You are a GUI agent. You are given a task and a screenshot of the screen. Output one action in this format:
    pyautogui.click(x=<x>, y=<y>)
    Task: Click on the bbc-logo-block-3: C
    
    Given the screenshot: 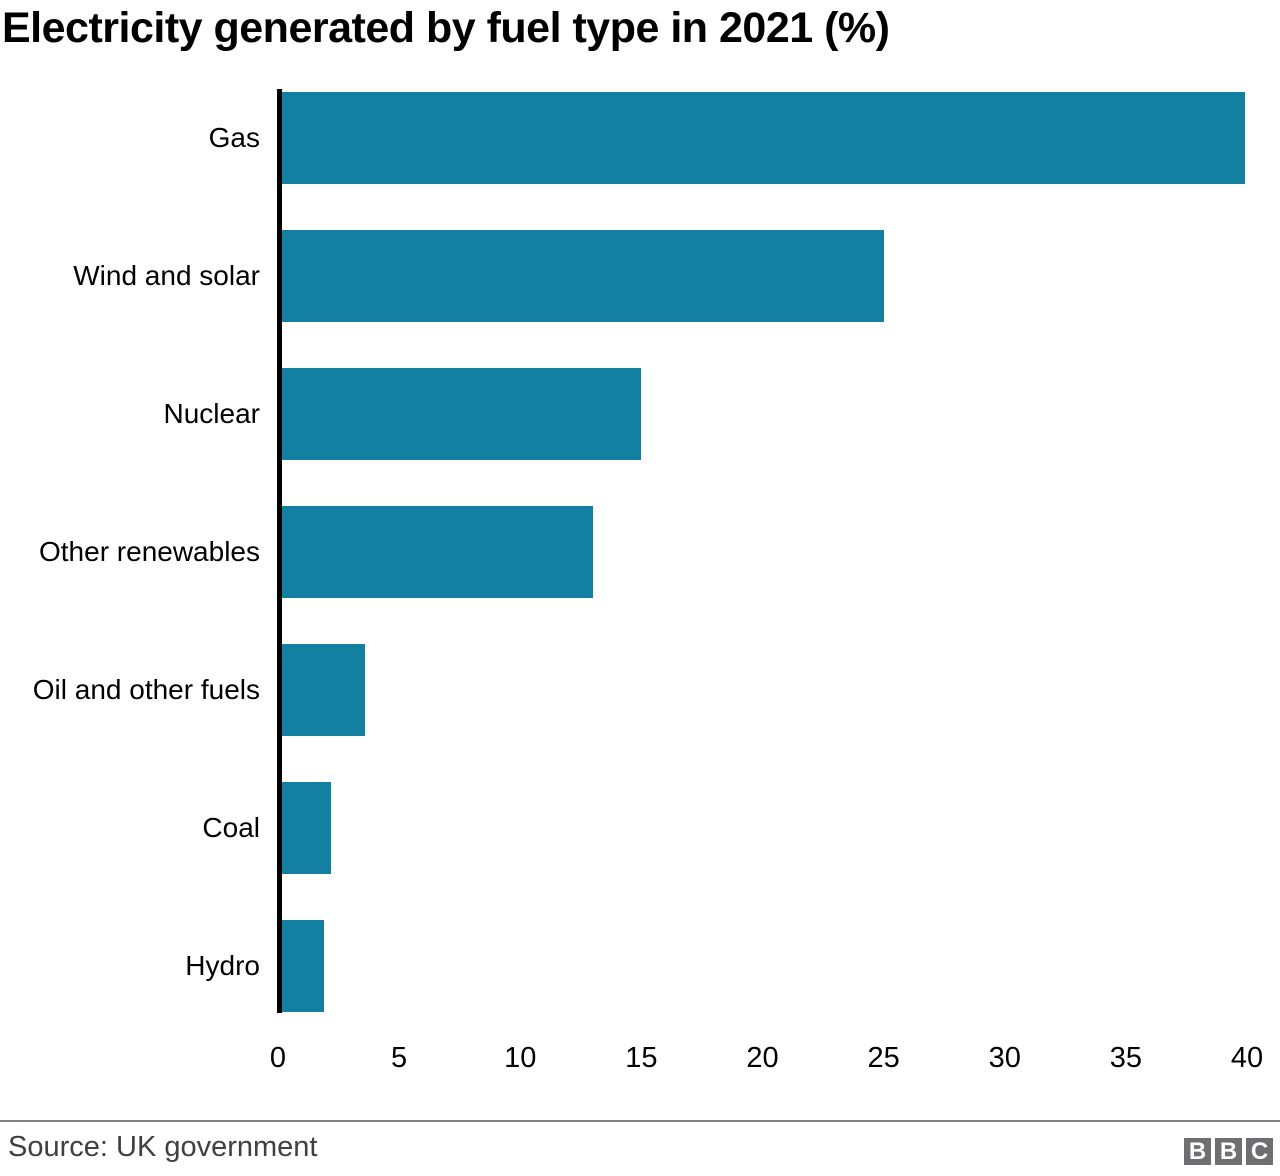 What is the action you would take?
    pyautogui.click(x=1259, y=1151)
    